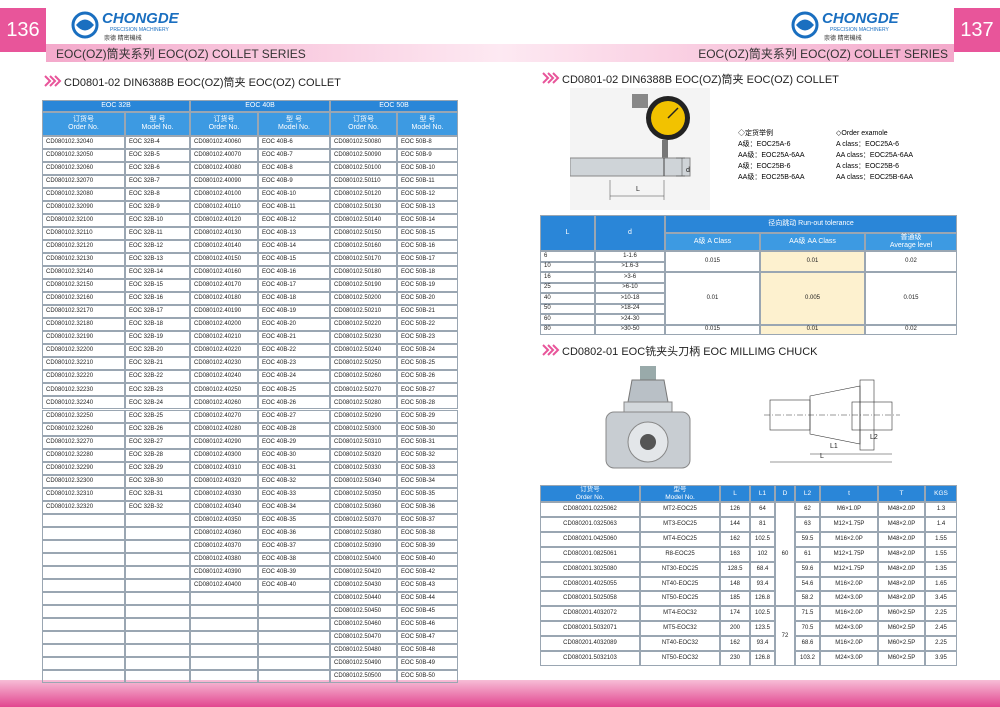 This screenshot has width=1000, height=707. Describe the element at coordinates (294, 507) in the screenshot. I see `table-cell: EOC 40B-34` at that location.